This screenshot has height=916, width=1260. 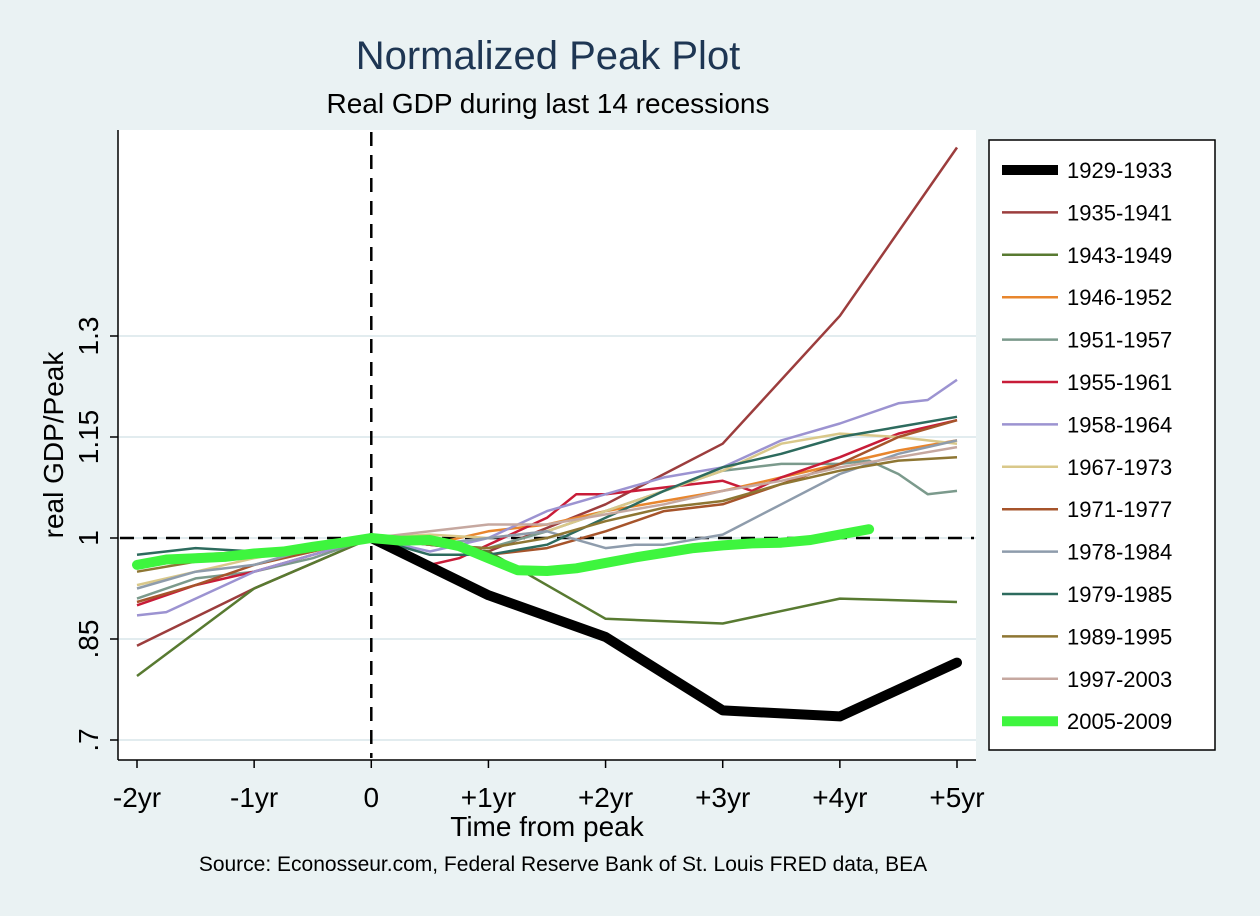 What do you see at coordinates (88, 336) in the screenshot?
I see `y-tick-label: 1.3` at bounding box center [88, 336].